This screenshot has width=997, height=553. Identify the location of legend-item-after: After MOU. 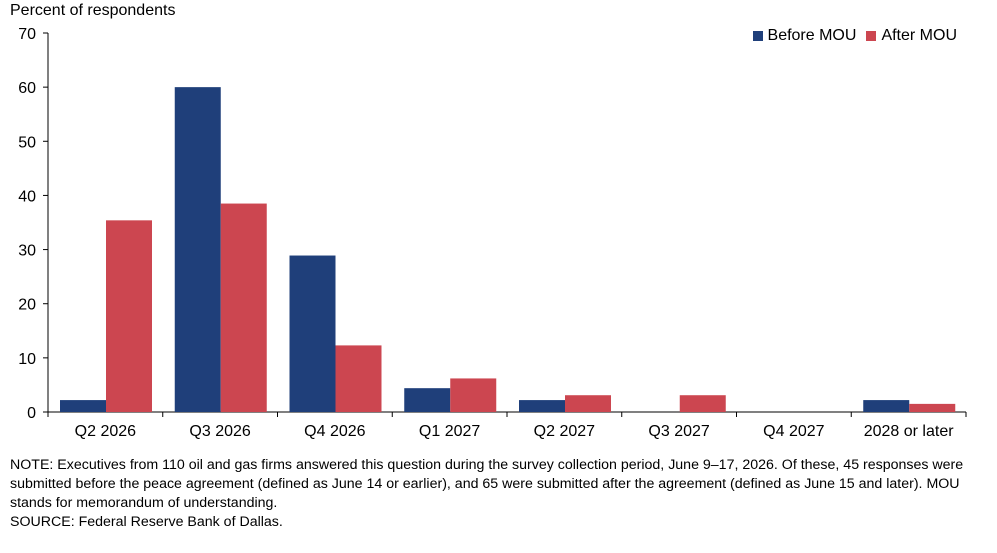
(911, 36).